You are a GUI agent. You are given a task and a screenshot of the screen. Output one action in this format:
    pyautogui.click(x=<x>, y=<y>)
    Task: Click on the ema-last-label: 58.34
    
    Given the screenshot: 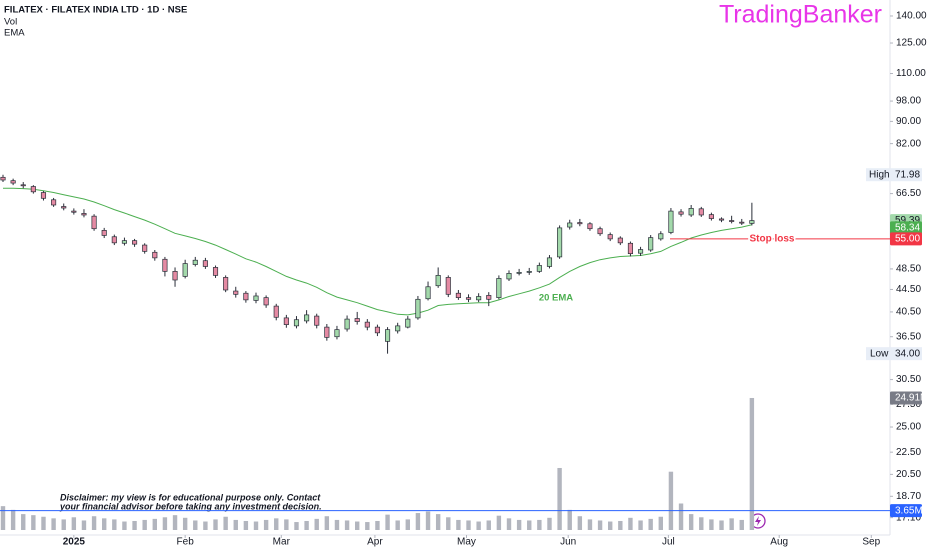 What is the action you would take?
    pyautogui.click(x=907, y=227)
    